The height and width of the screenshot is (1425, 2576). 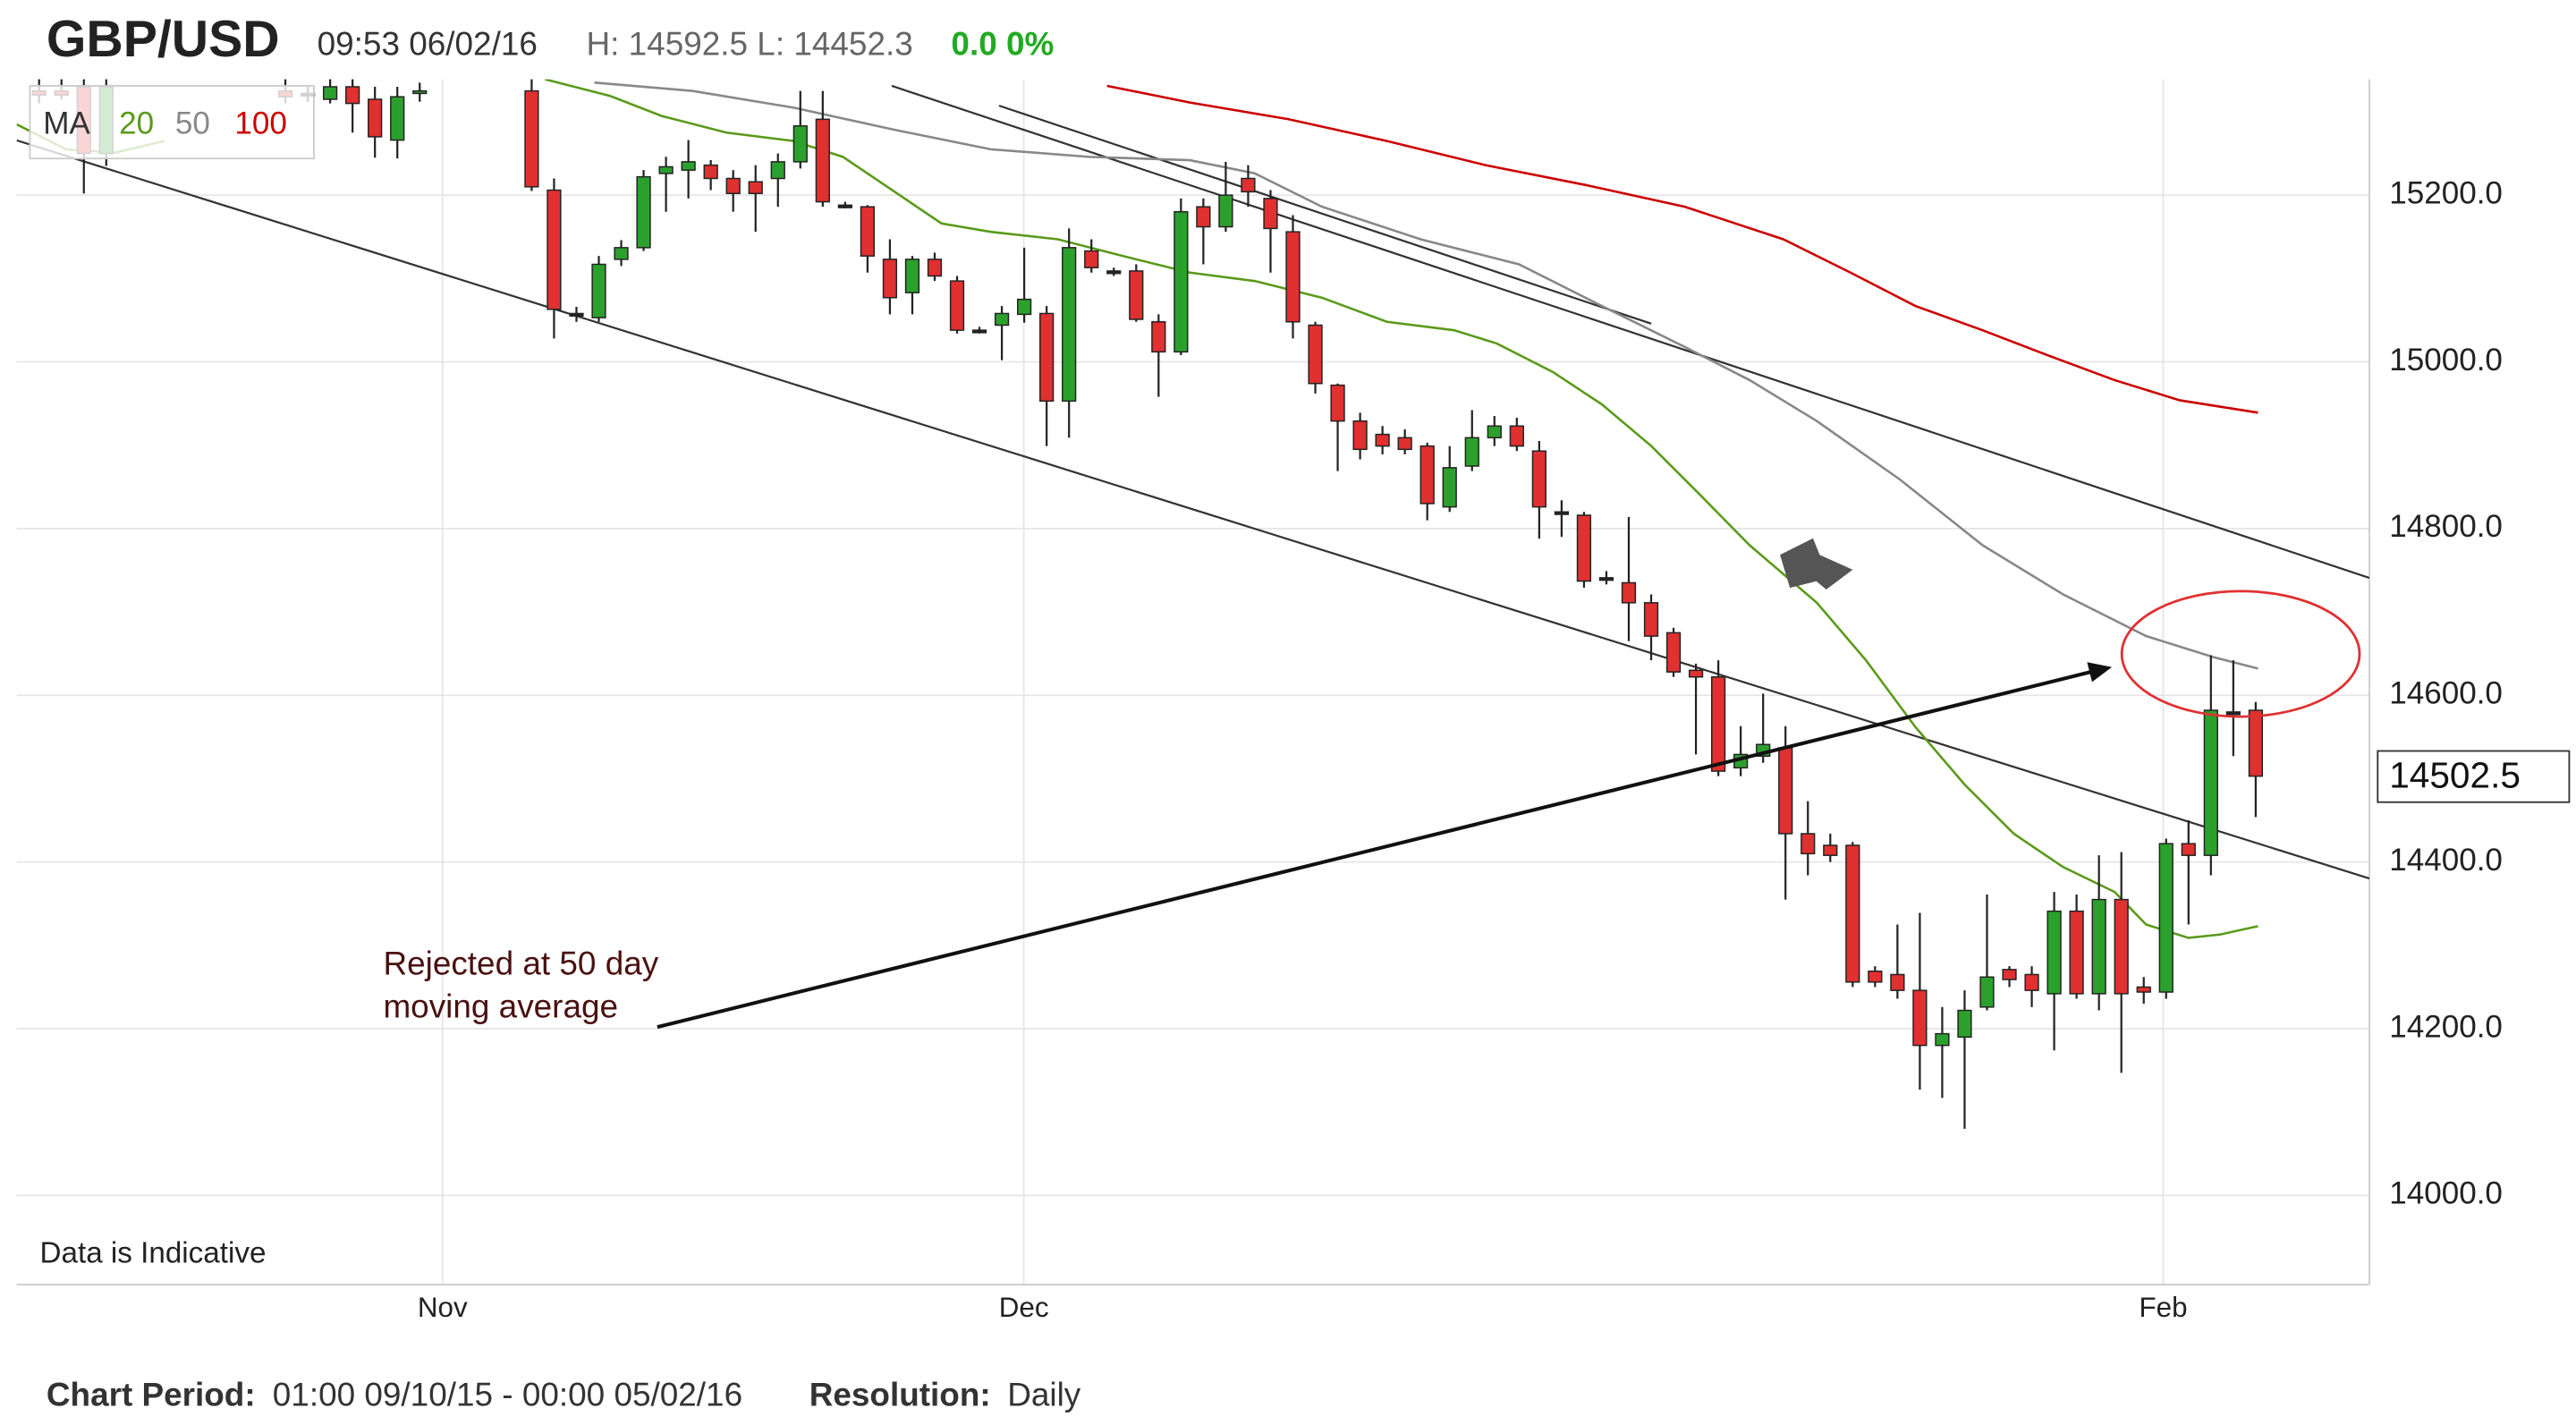 What do you see at coordinates (2446, 192) in the screenshot?
I see `y-tick-label: 15200.0` at bounding box center [2446, 192].